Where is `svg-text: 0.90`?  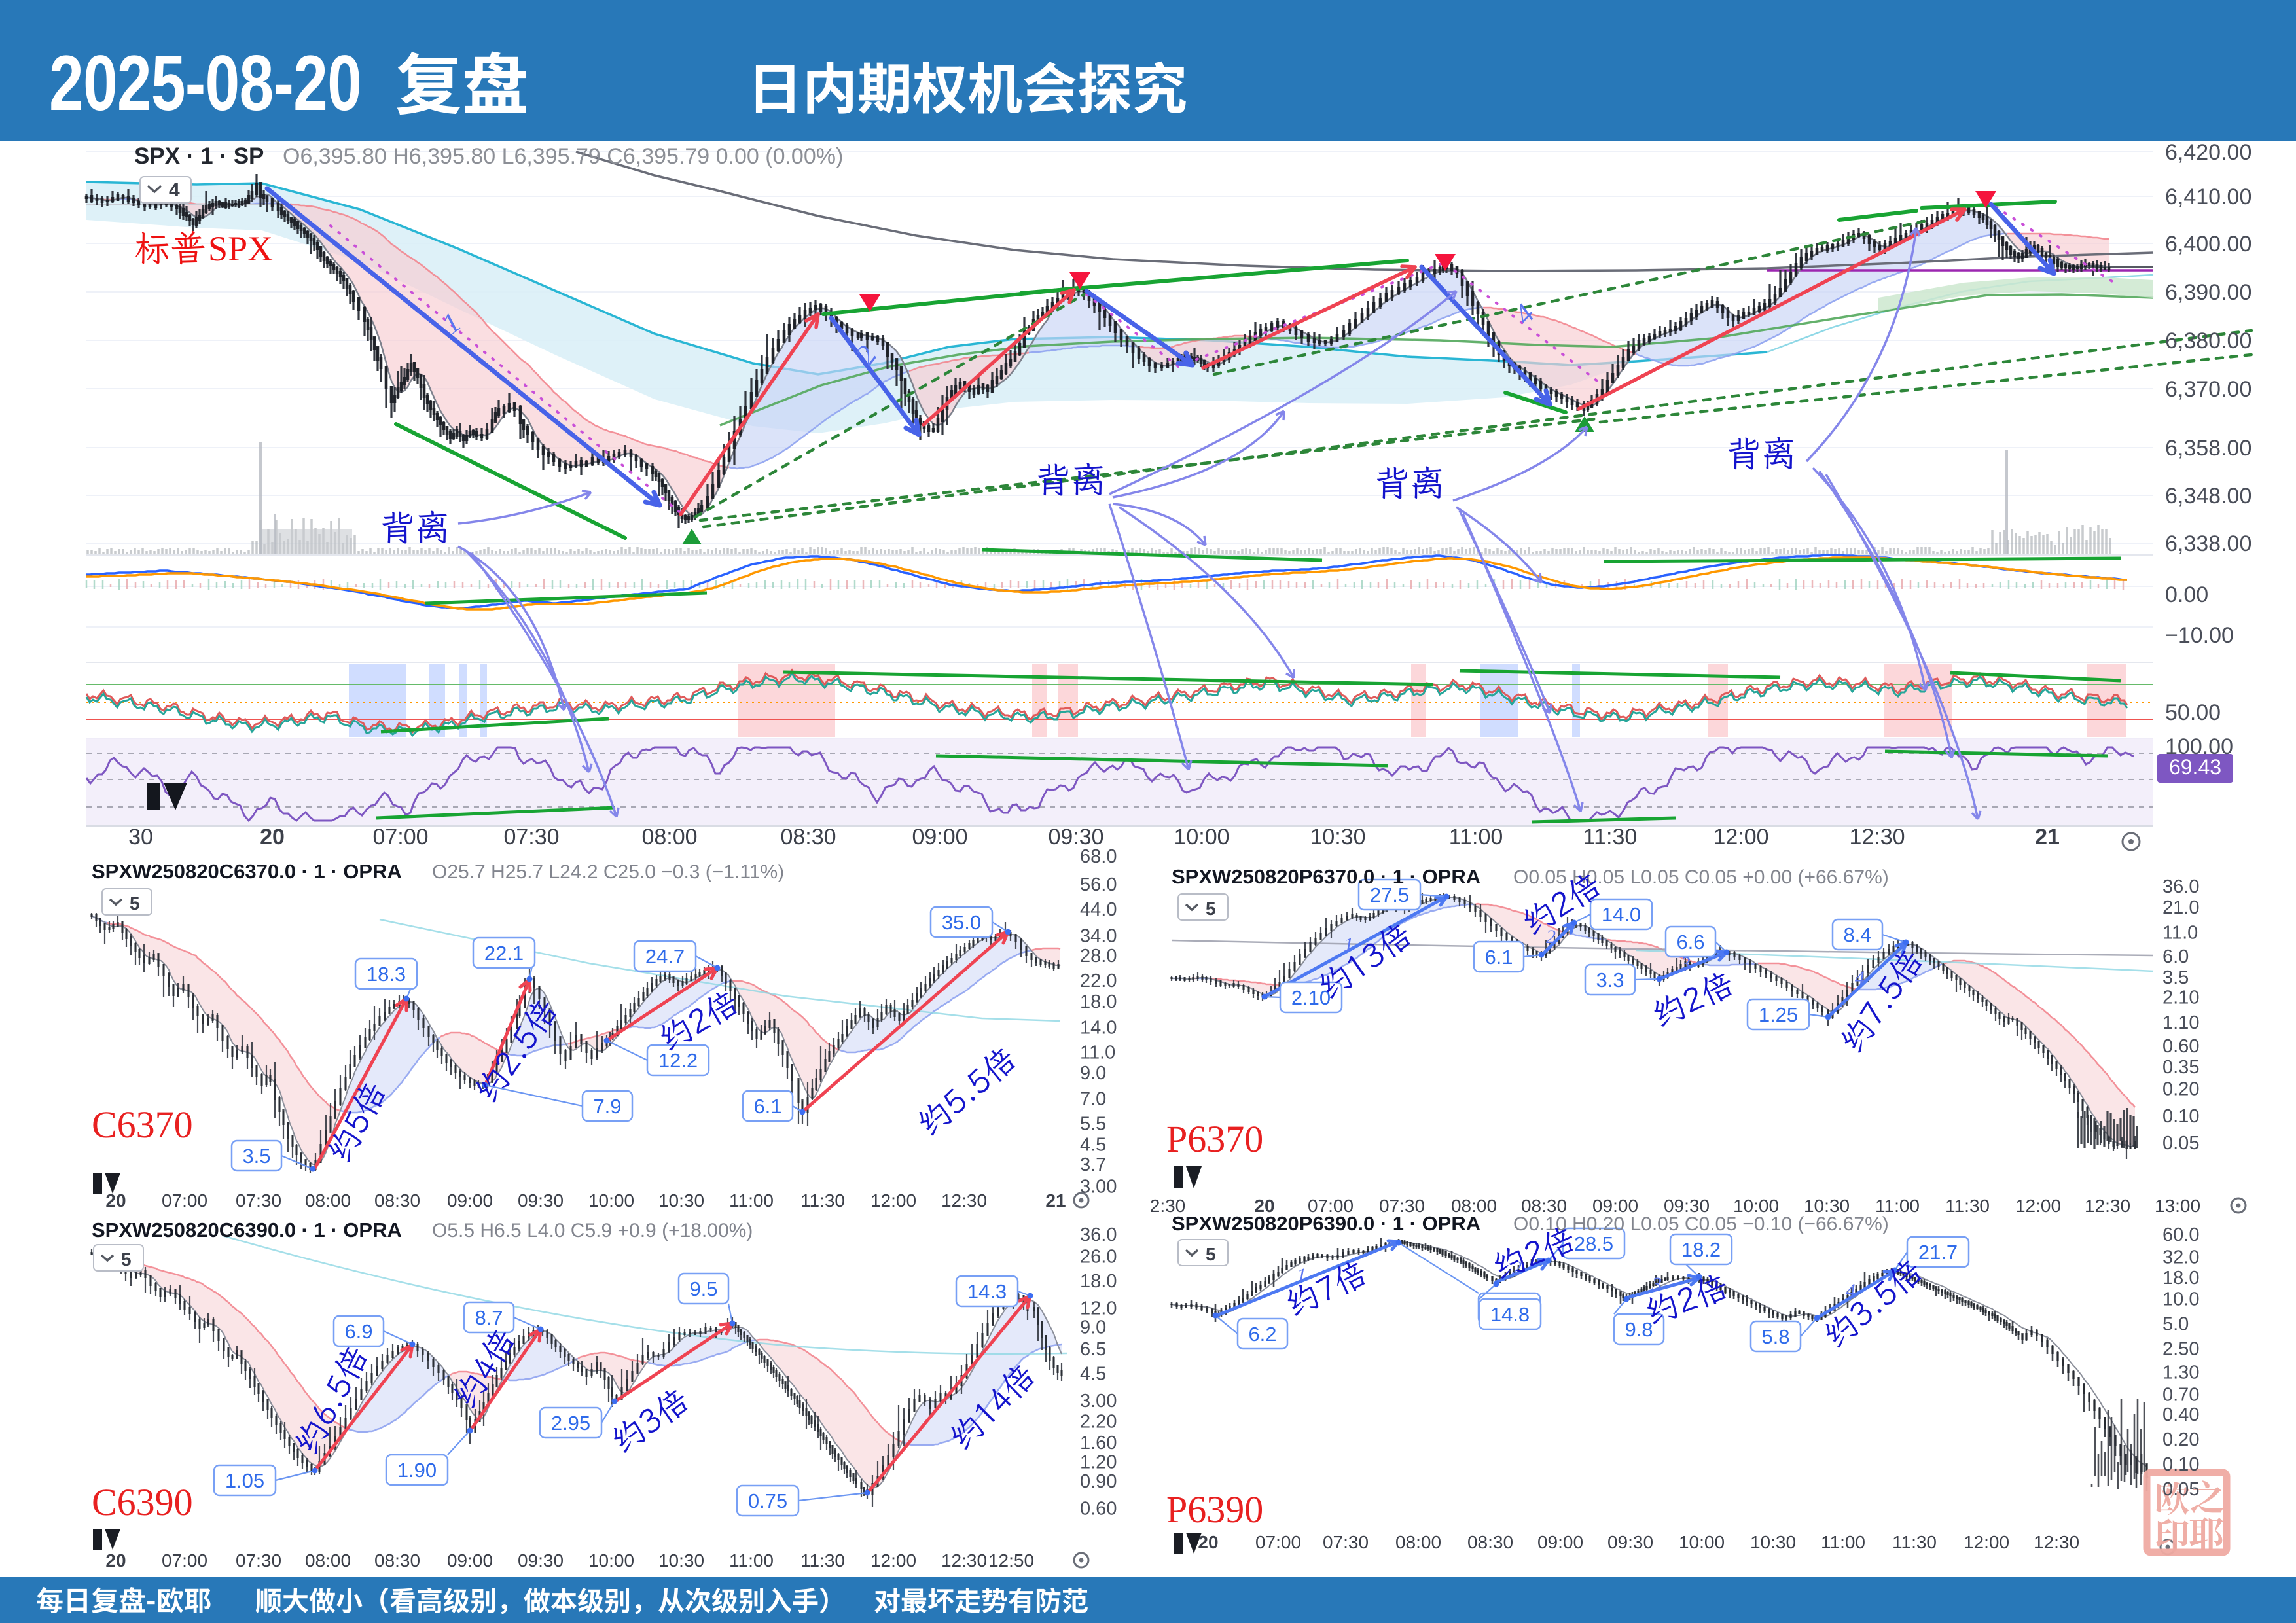
svg-text: 0.90 is located at coordinates (1098, 1482).